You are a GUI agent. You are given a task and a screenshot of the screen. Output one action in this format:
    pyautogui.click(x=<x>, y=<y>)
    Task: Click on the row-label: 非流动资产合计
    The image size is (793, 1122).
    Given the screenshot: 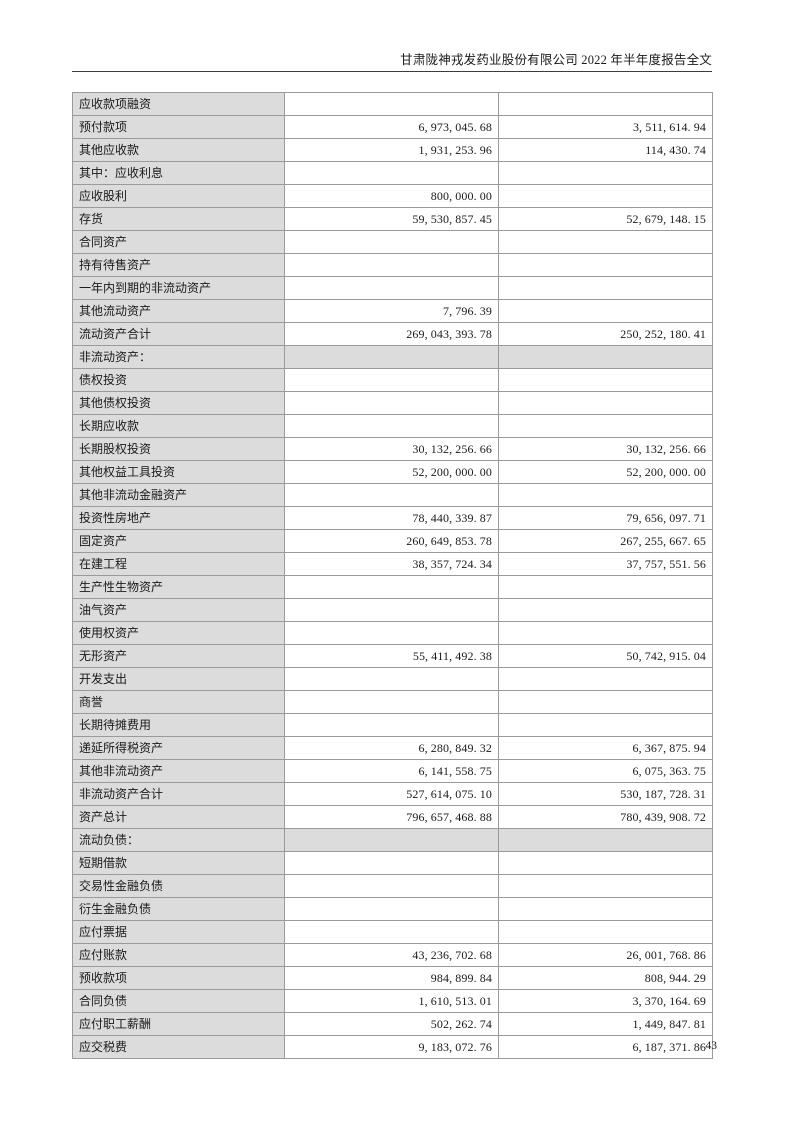 What is the action you would take?
    pyautogui.click(x=178, y=794)
    